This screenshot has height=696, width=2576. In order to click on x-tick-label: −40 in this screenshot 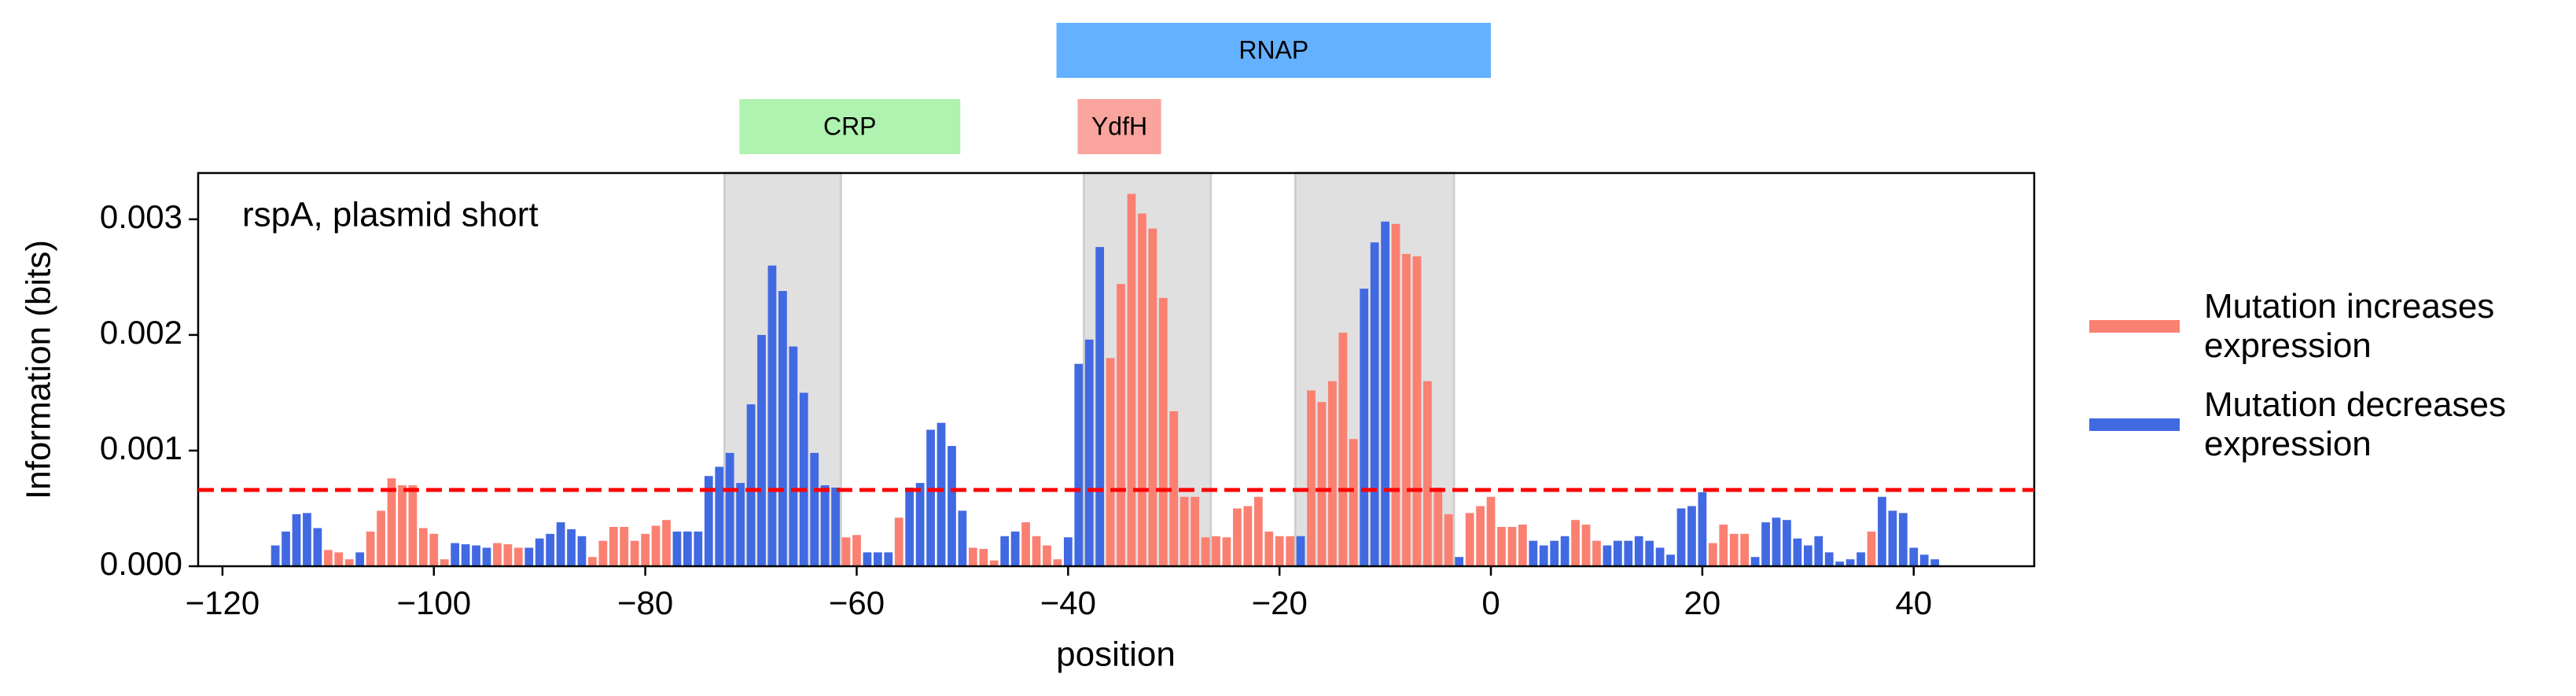, I will do `click(1068, 603)`.